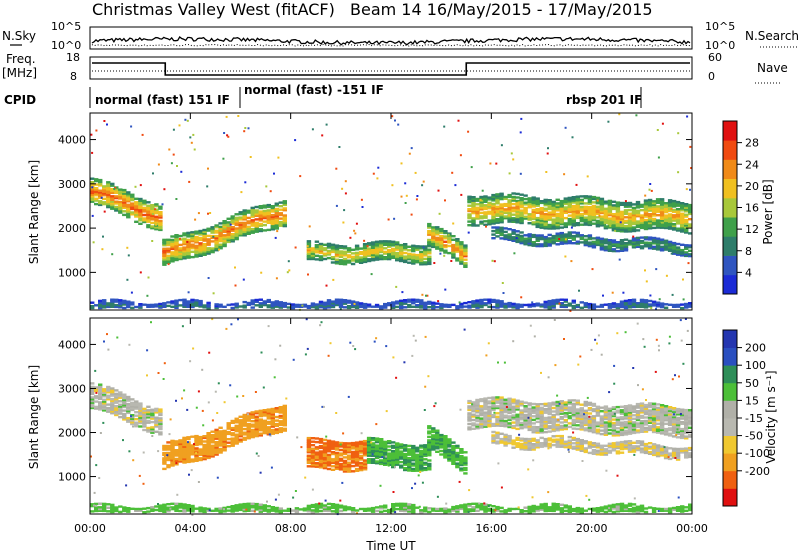  What do you see at coordinates (772, 36) in the screenshot?
I see `nsearch-label: N.Search` at bounding box center [772, 36].